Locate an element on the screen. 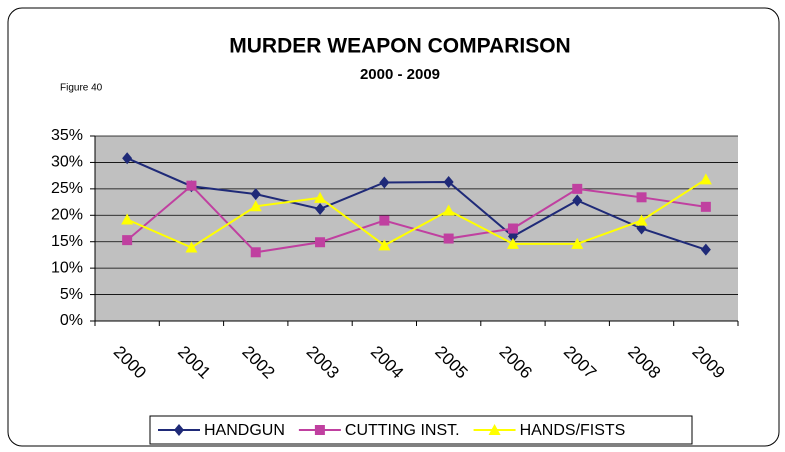 The image size is (785, 452). legend-label: HANDS/FISTS is located at coordinates (573, 430).